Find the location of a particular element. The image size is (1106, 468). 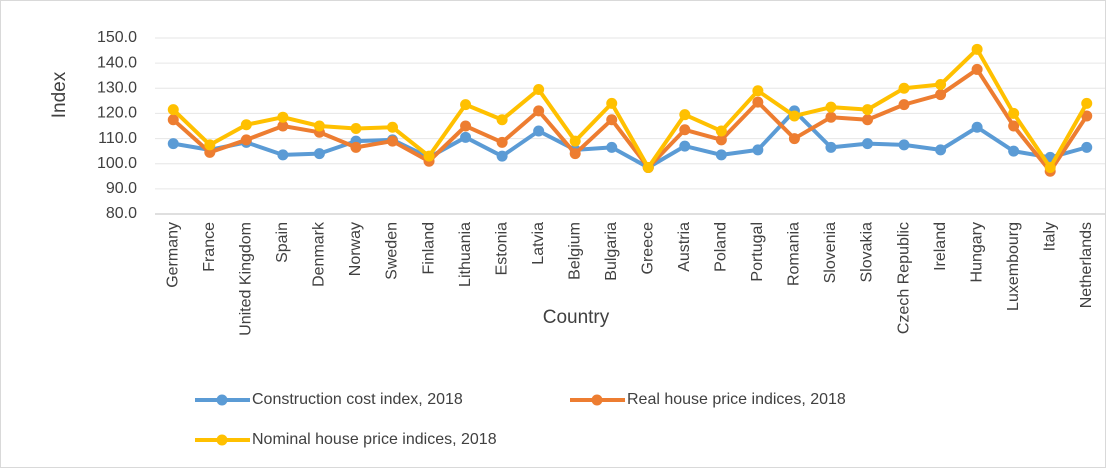

y-tick-label: 100.0 is located at coordinates (117, 163).